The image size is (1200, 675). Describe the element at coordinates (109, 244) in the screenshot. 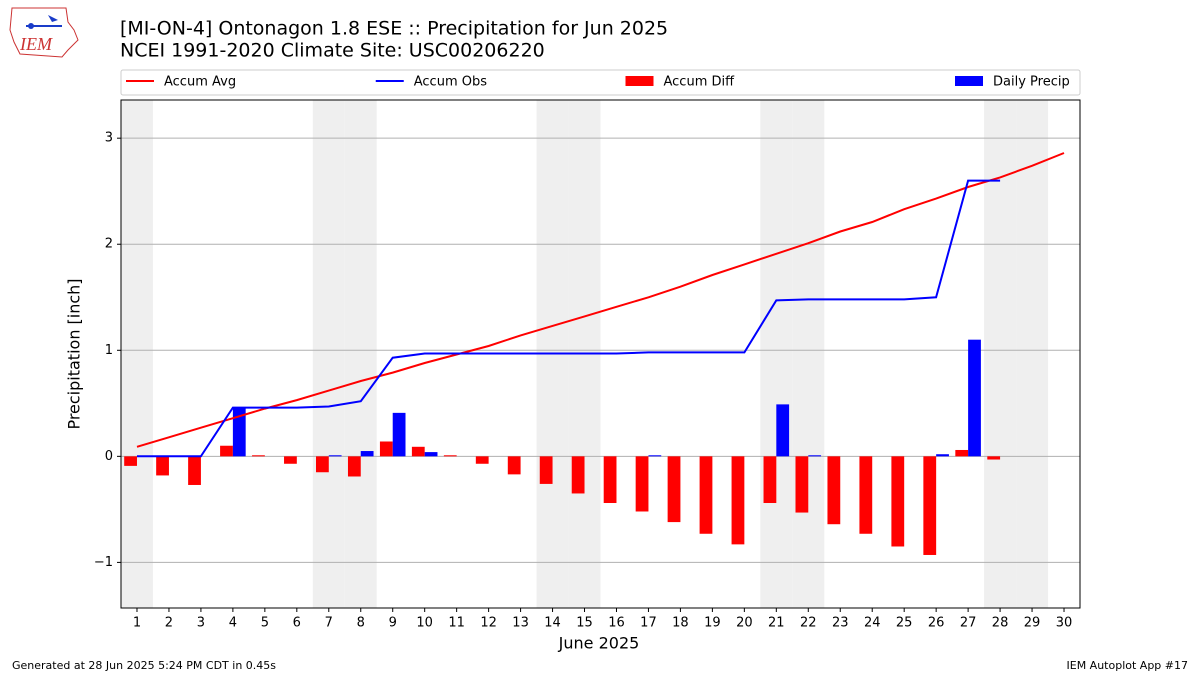

I see `y-tick-label: 2` at that location.